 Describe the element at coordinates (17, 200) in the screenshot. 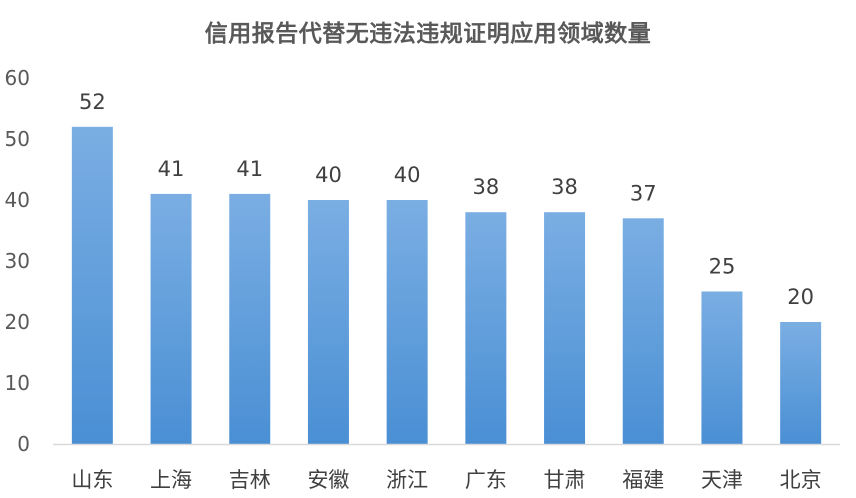

I see `y-tick-label: 40` at that location.